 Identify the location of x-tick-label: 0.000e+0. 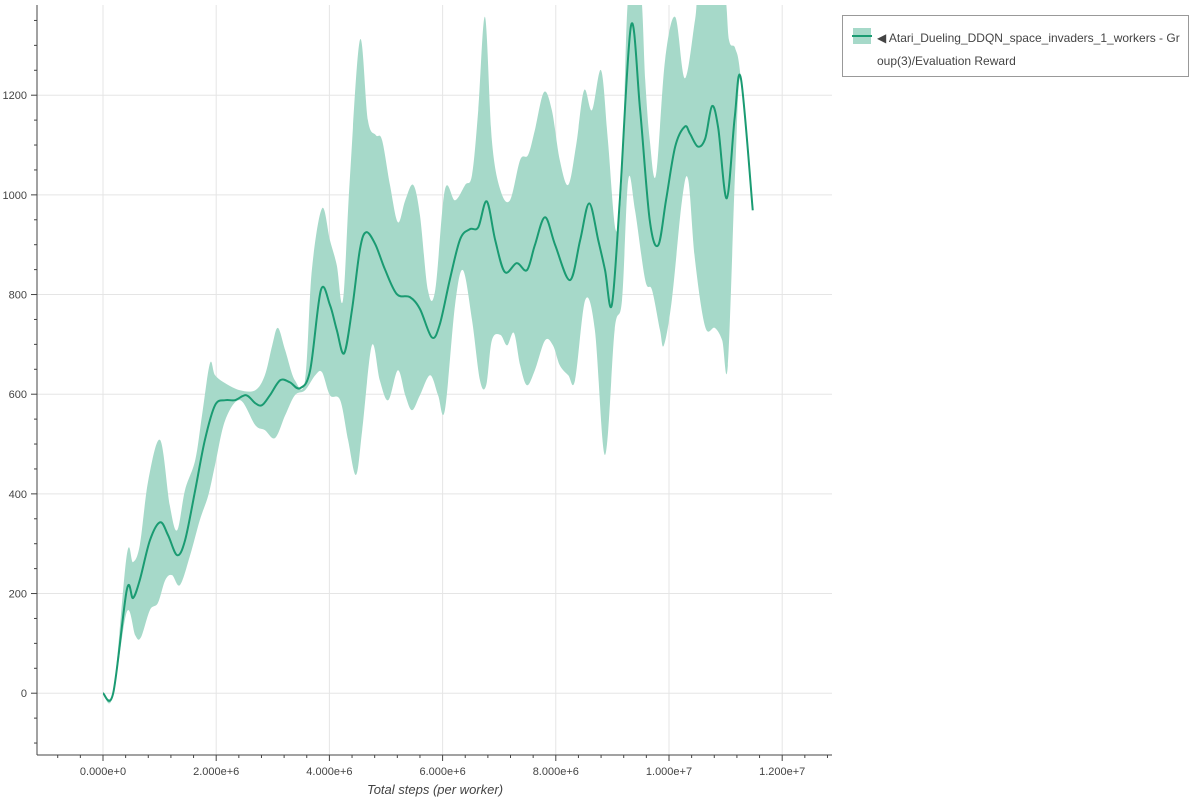
(103, 772).